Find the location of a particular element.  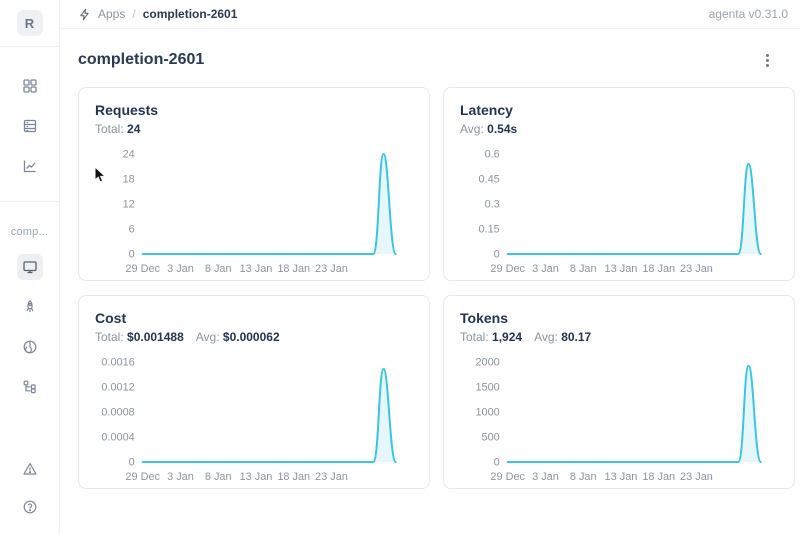

breadcrumb-current: completion-2601 is located at coordinates (190, 14).